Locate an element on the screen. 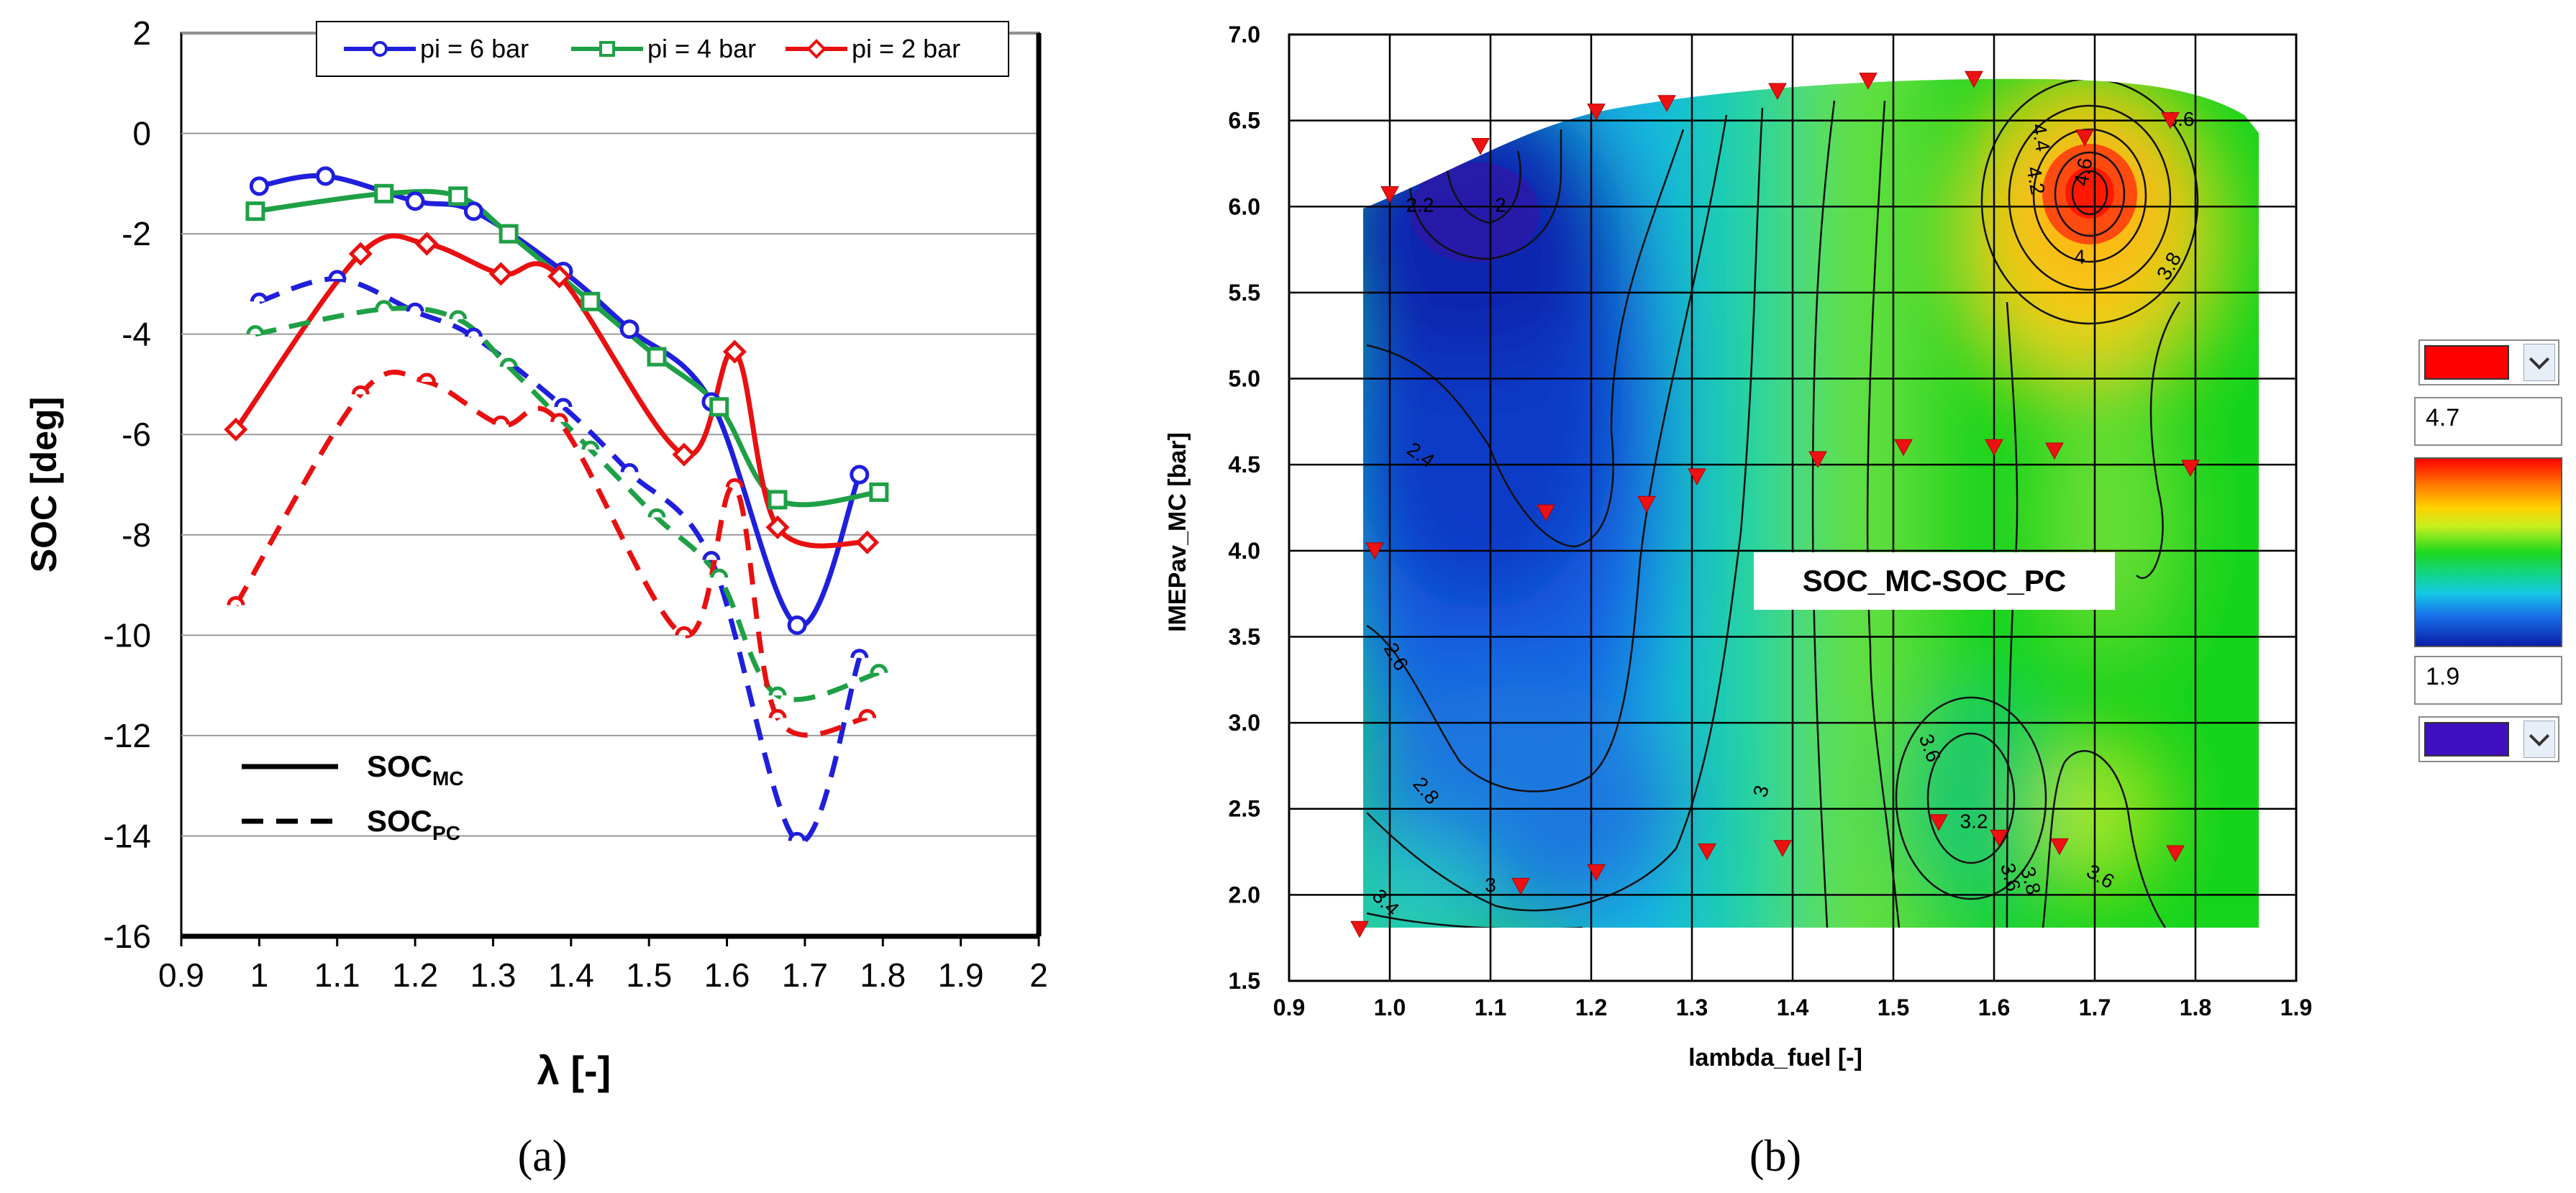 The width and height of the screenshot is (2576, 1193). x-tick-label: 1.1 is located at coordinates (337, 975).